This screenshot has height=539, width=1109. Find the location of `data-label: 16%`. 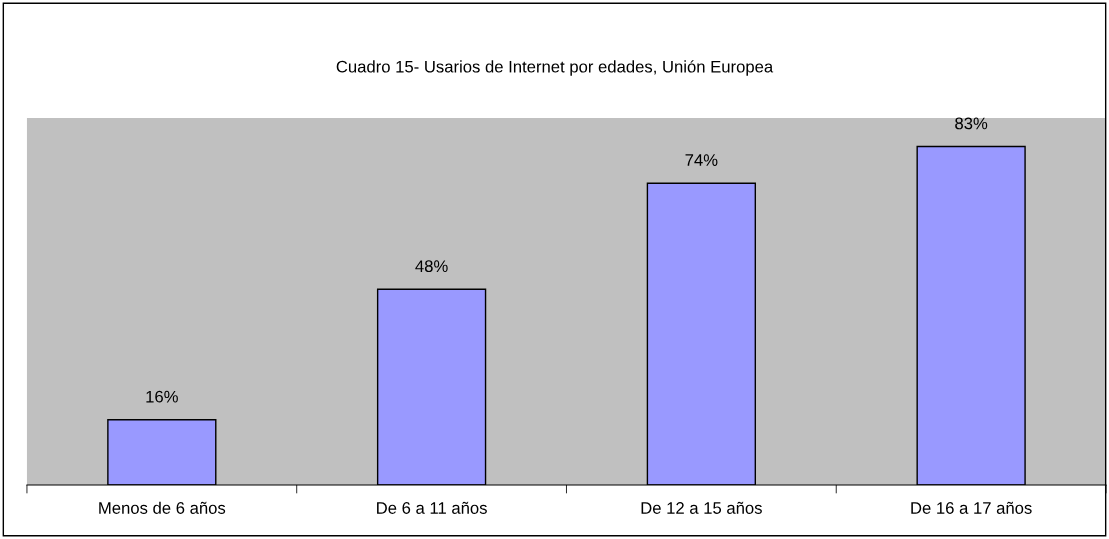

data-label: 16% is located at coordinates (162, 396).